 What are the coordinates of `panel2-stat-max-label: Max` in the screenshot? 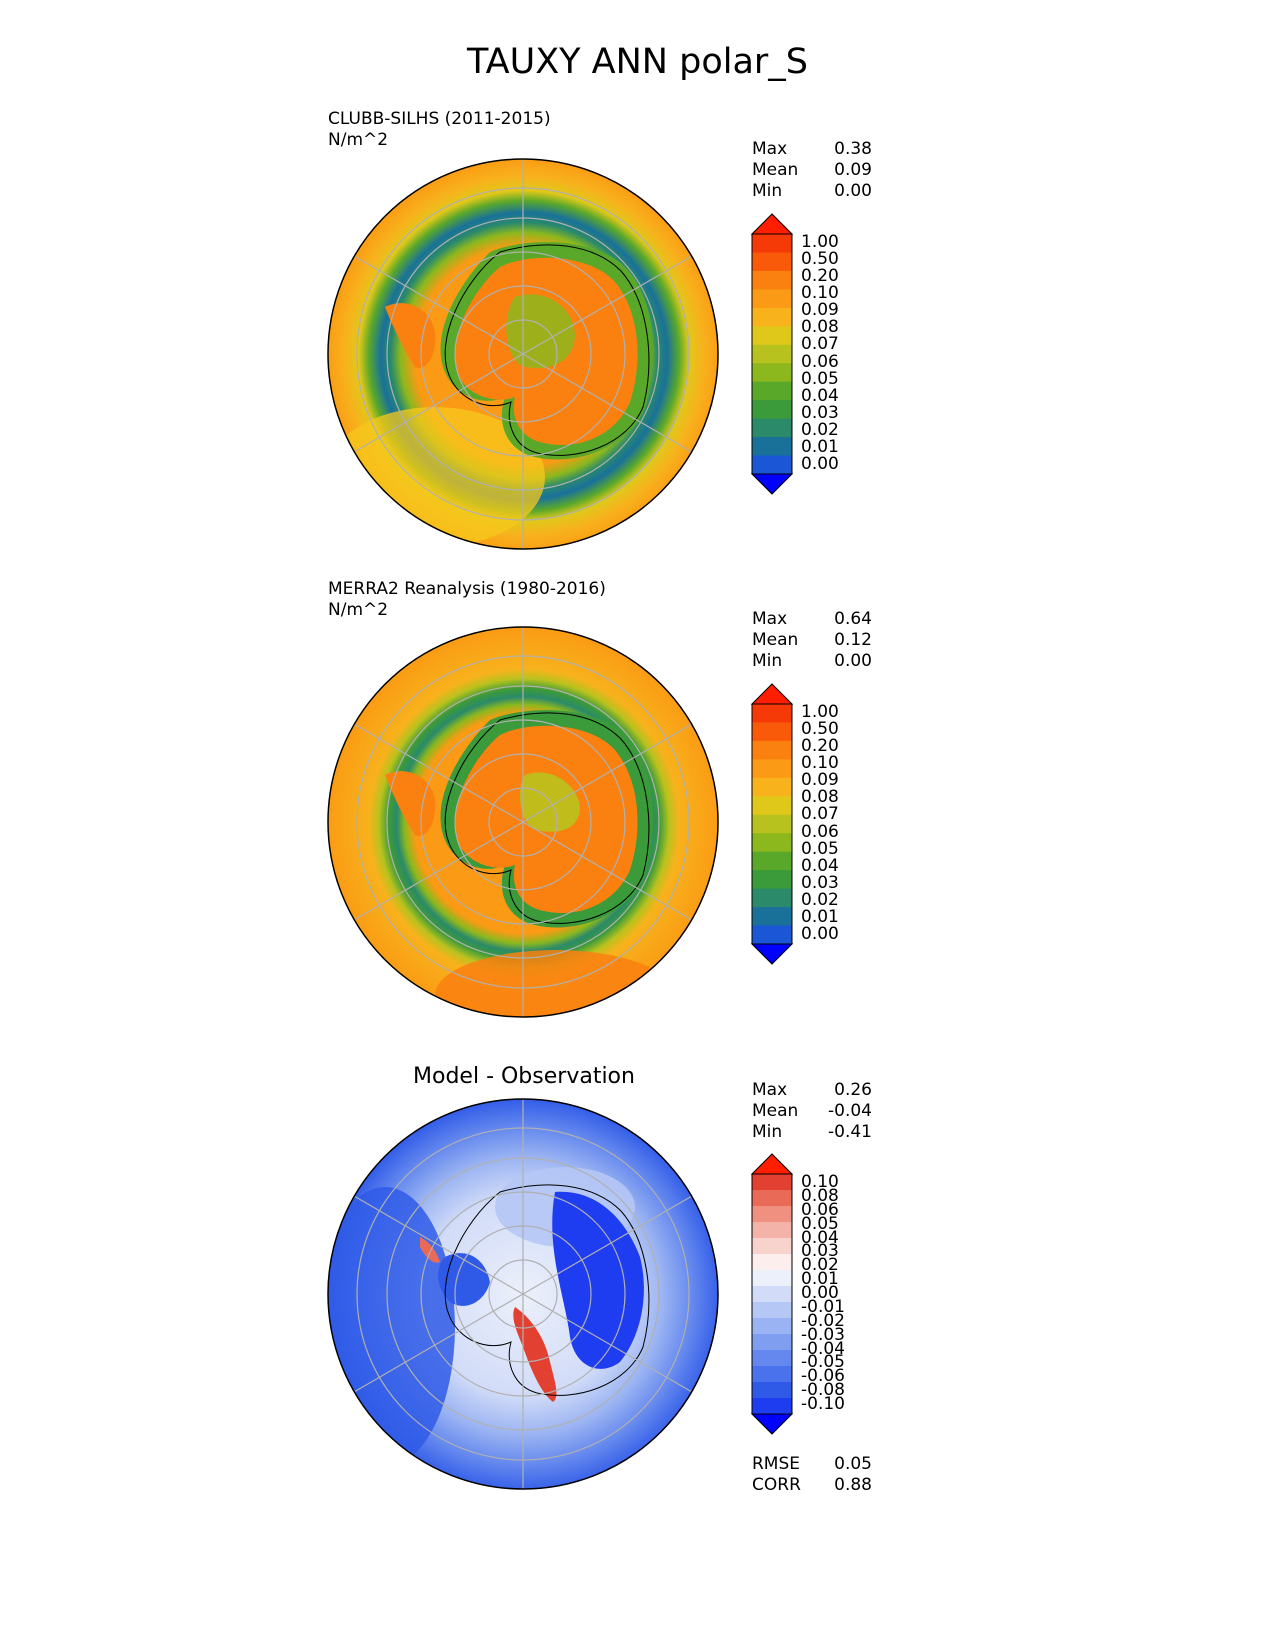 It's located at (770, 619).